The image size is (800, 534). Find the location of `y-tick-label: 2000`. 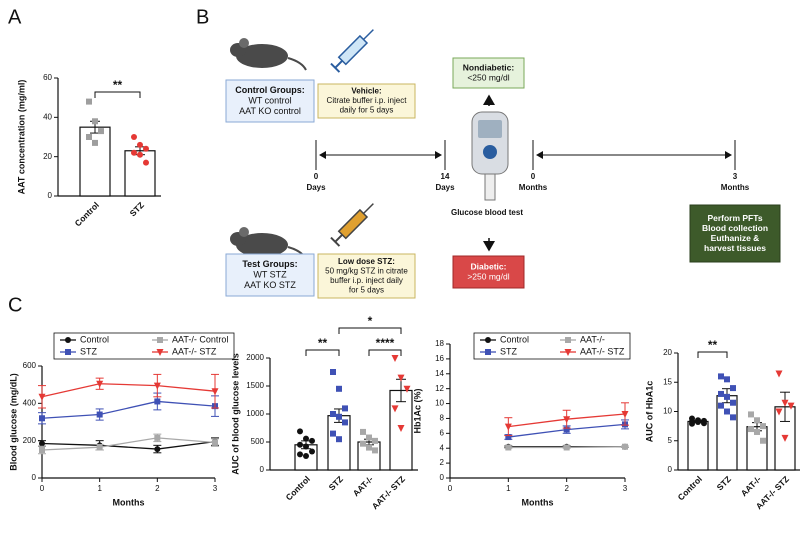

y-tick-label: 2000 is located at coordinates (255, 357).